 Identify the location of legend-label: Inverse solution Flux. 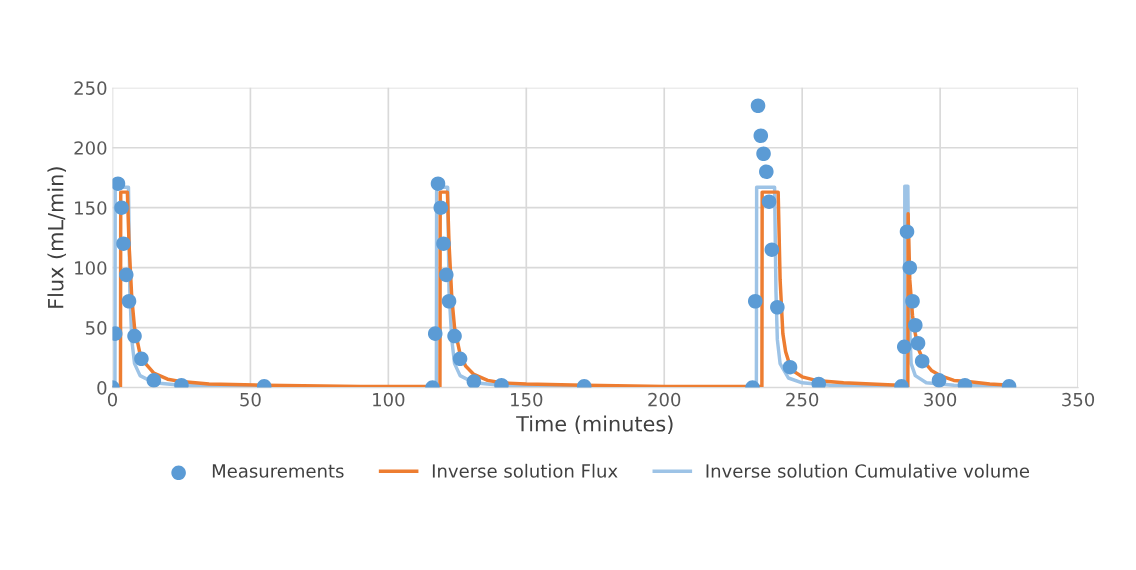
(525, 470).